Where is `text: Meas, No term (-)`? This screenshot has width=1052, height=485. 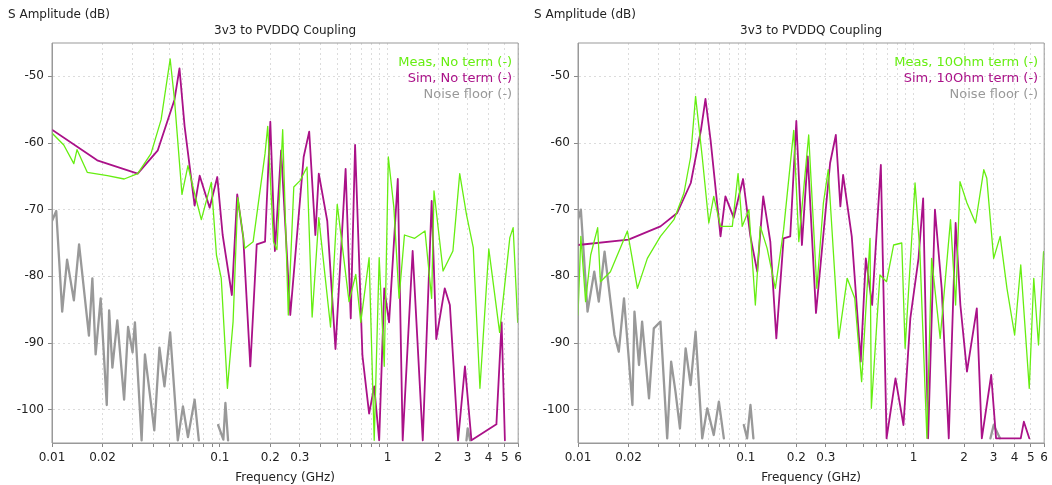
text: Meas, No term (-) is located at coordinates (455, 62).